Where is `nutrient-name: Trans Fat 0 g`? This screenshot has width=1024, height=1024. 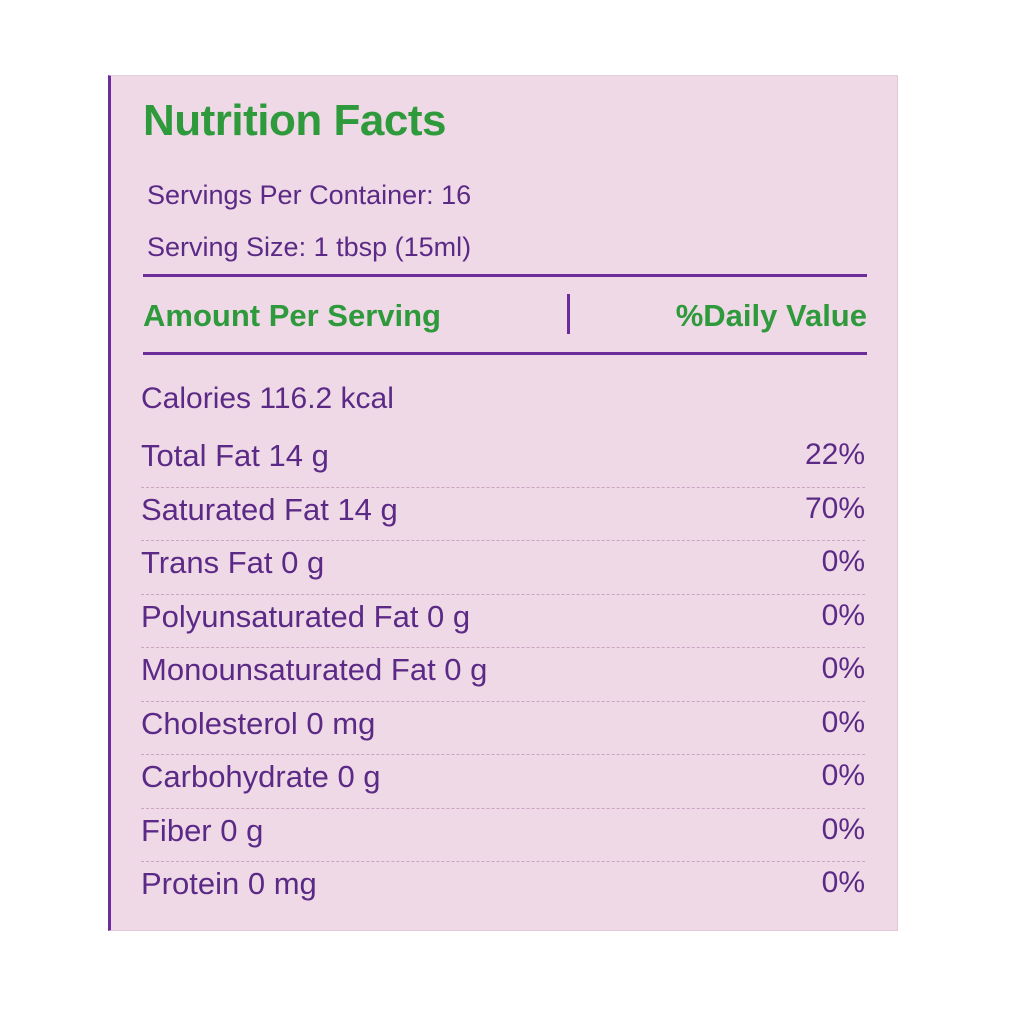 nutrient-name: Trans Fat 0 g is located at coordinates (233, 562).